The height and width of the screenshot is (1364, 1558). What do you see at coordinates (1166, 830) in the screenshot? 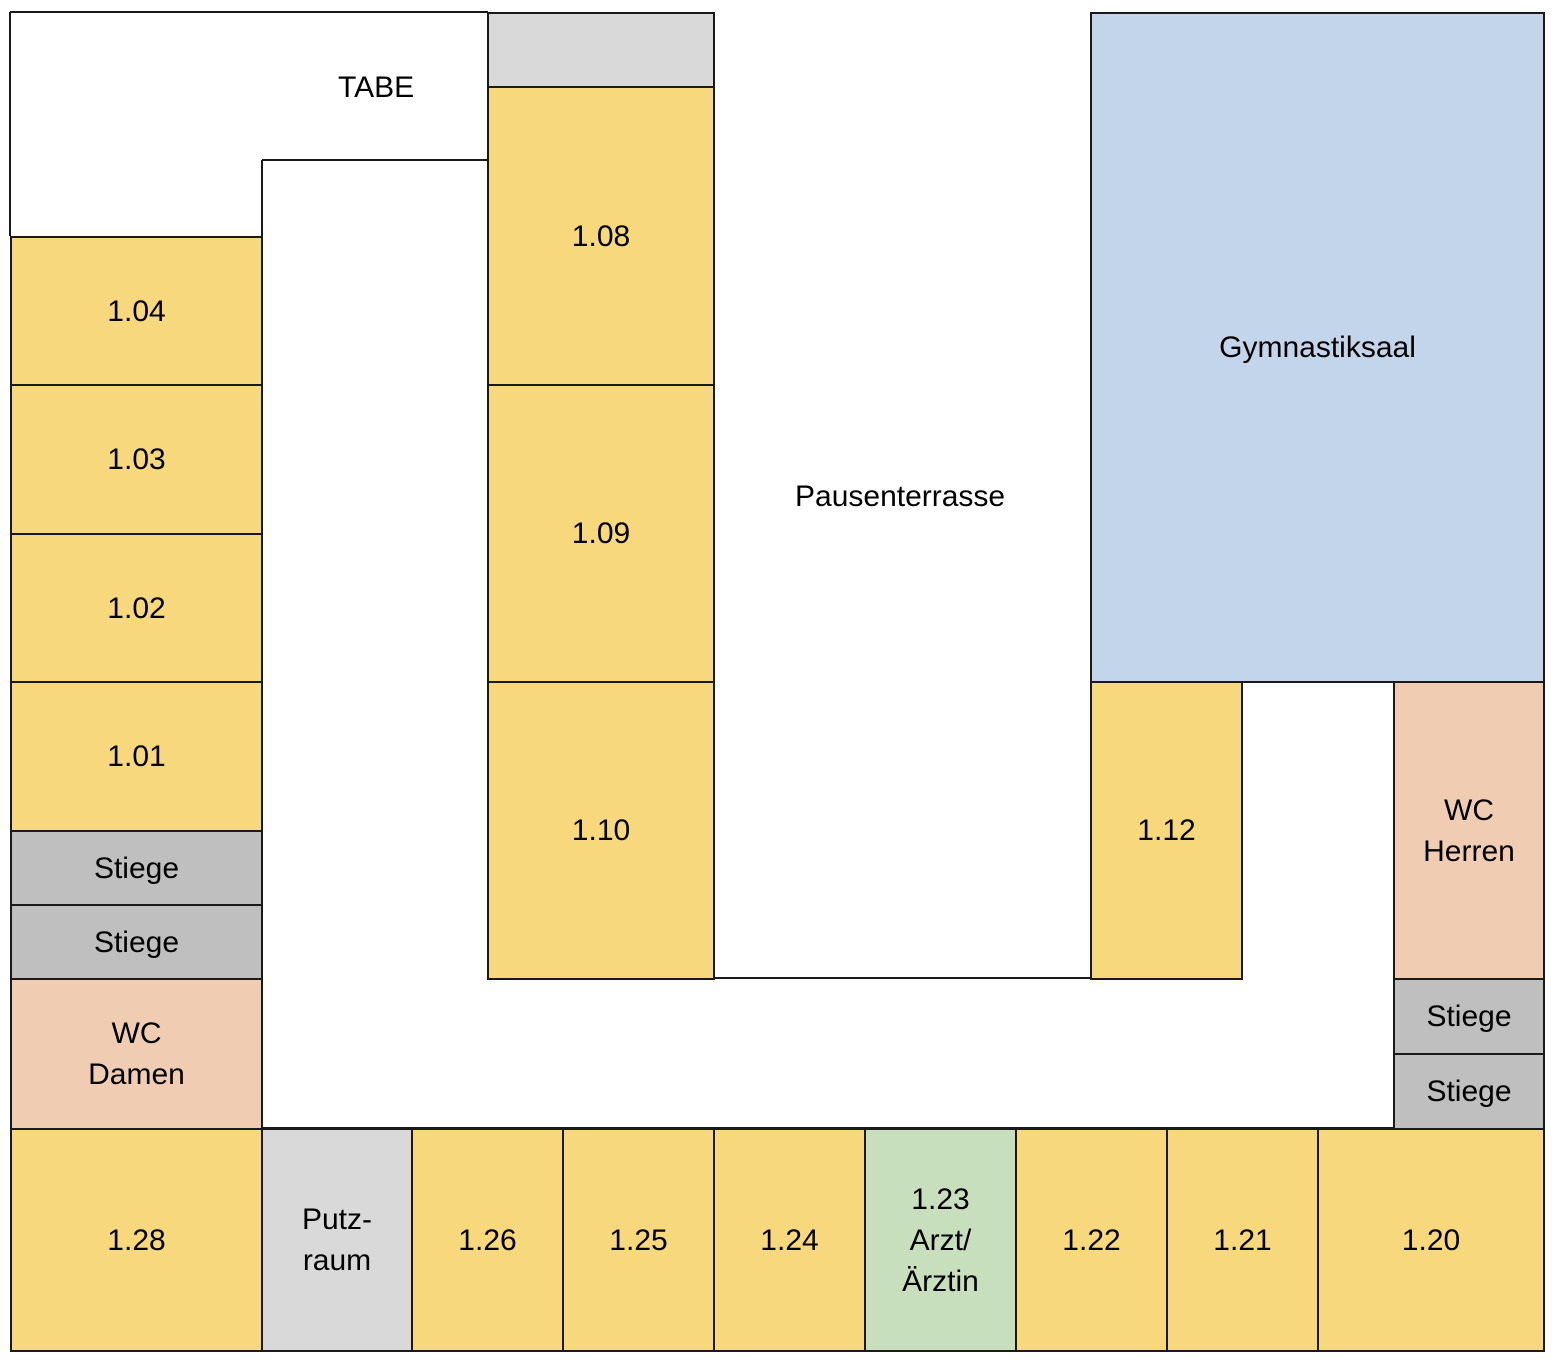
I see `room-1-12: 1.12` at bounding box center [1166, 830].